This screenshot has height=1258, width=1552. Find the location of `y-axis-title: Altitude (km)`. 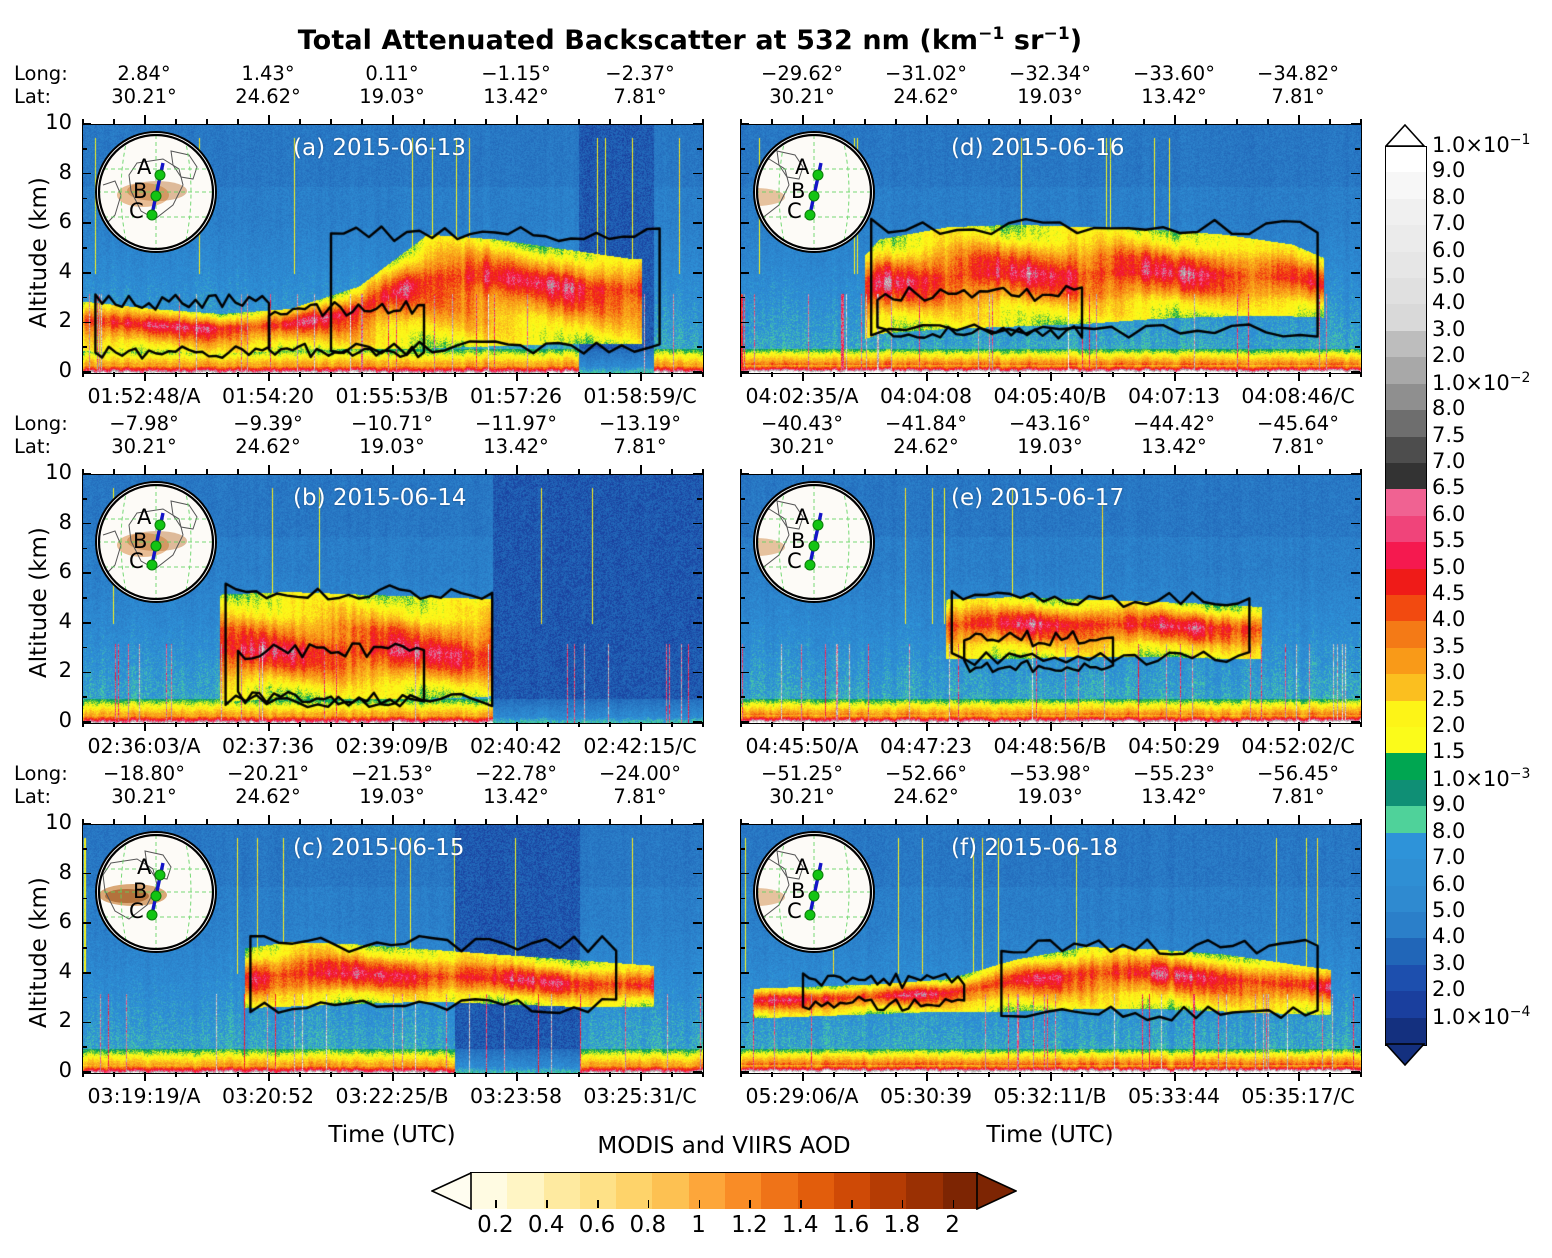

y-axis-title: Altitude (km) is located at coordinates (39, 602).